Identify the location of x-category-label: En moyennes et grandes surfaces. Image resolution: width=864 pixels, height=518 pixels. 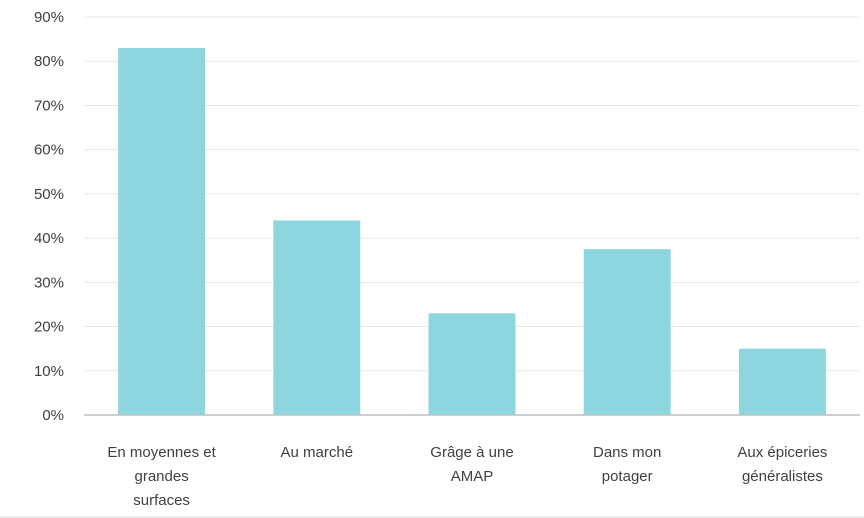
(161, 476).